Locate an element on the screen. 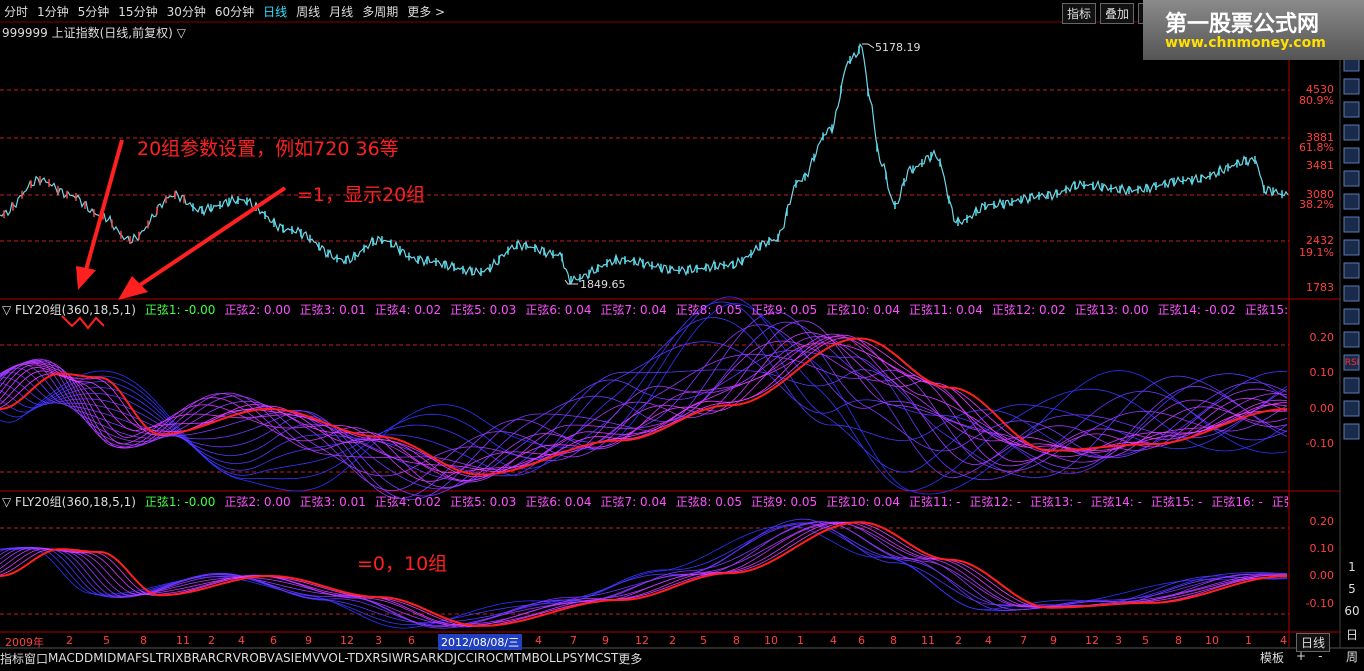 Image resolution: width=1364 pixels, height=671 pixels. indicator-tab: CR is located at coordinates (224, 658).